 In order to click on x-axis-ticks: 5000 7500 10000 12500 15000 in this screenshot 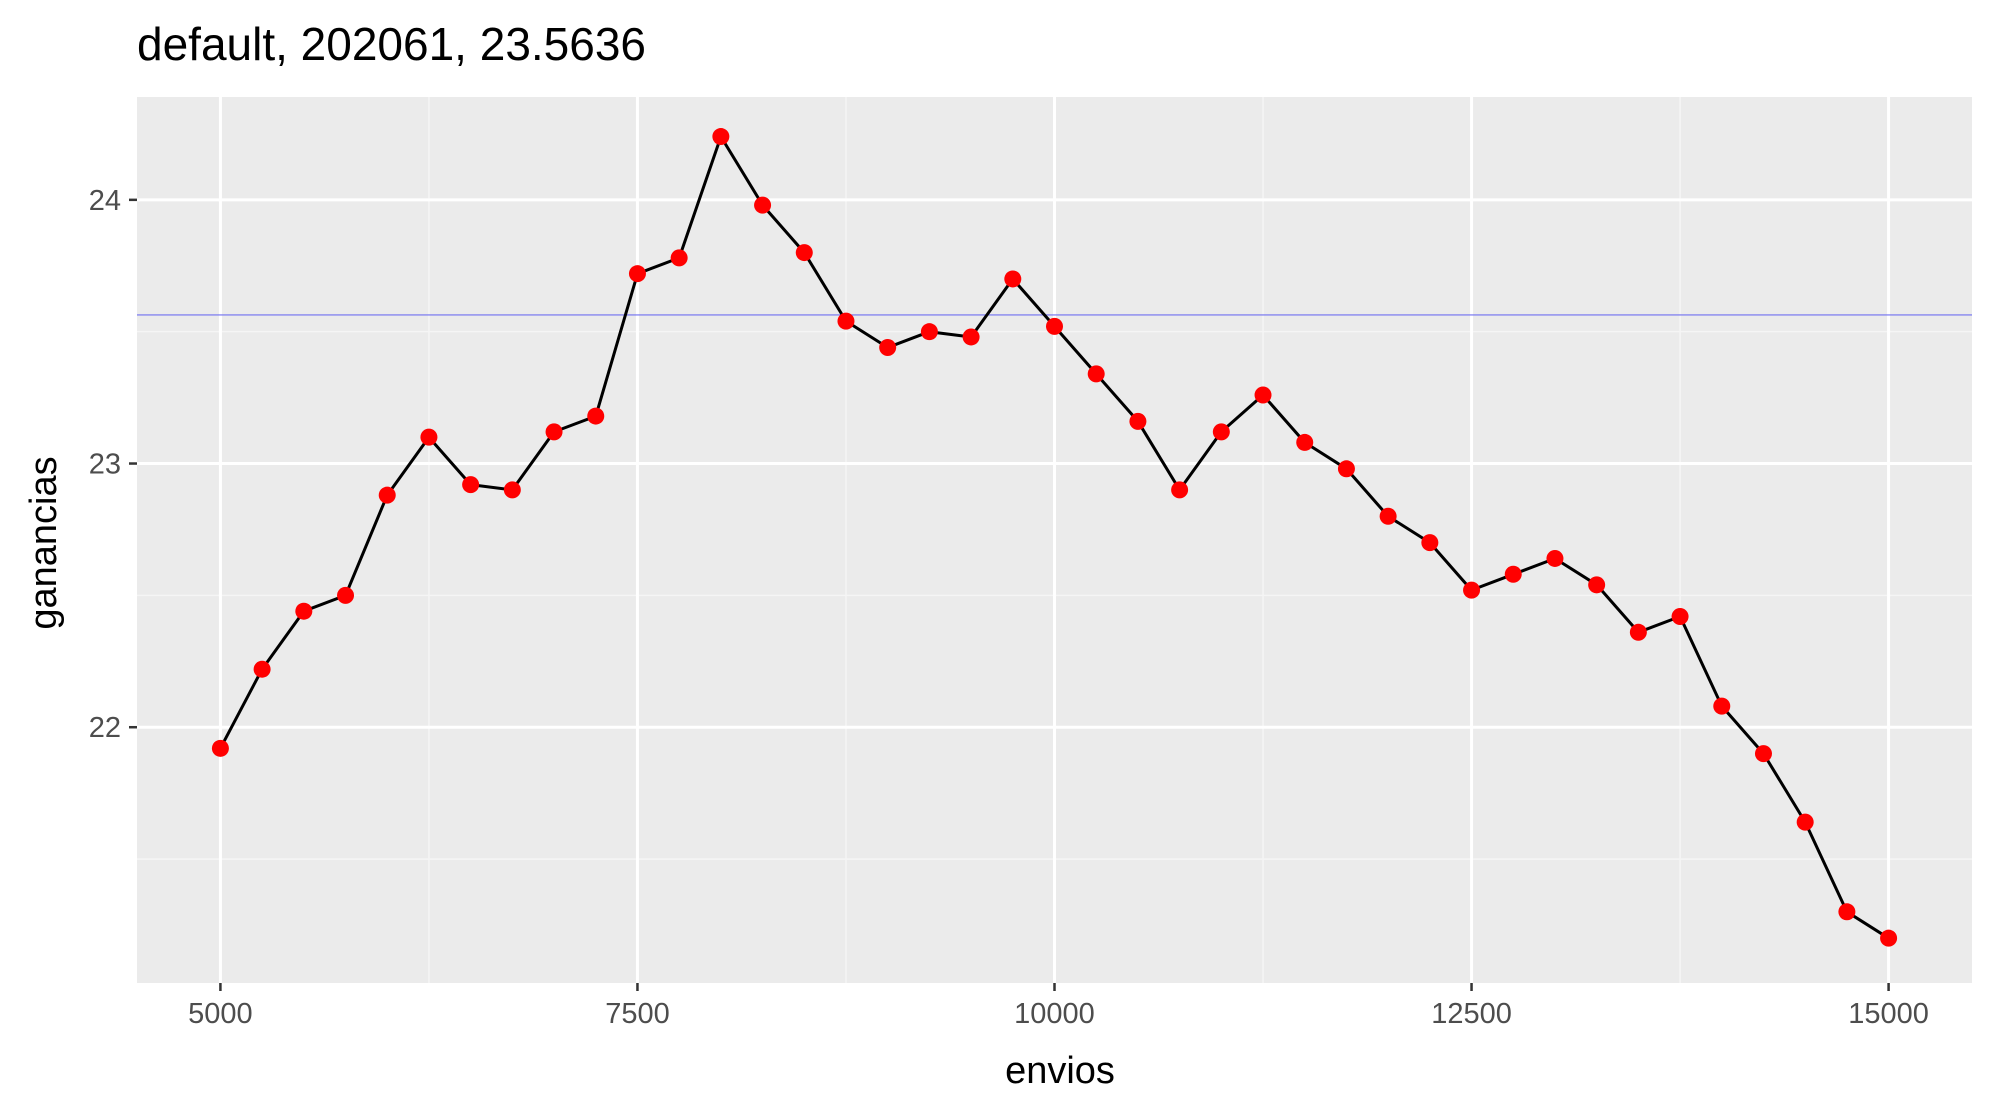, I will do `click(1058, 1006)`.